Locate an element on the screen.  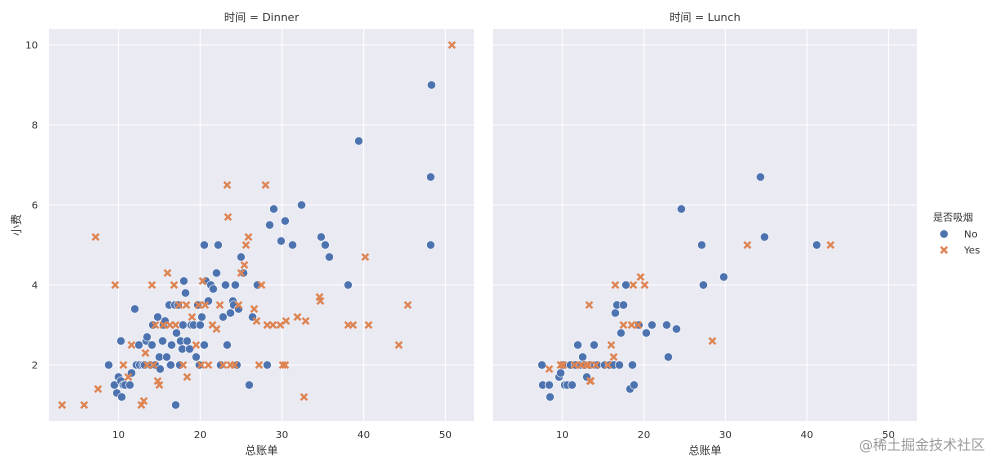
x-tick-label: 20 is located at coordinates (643, 435).